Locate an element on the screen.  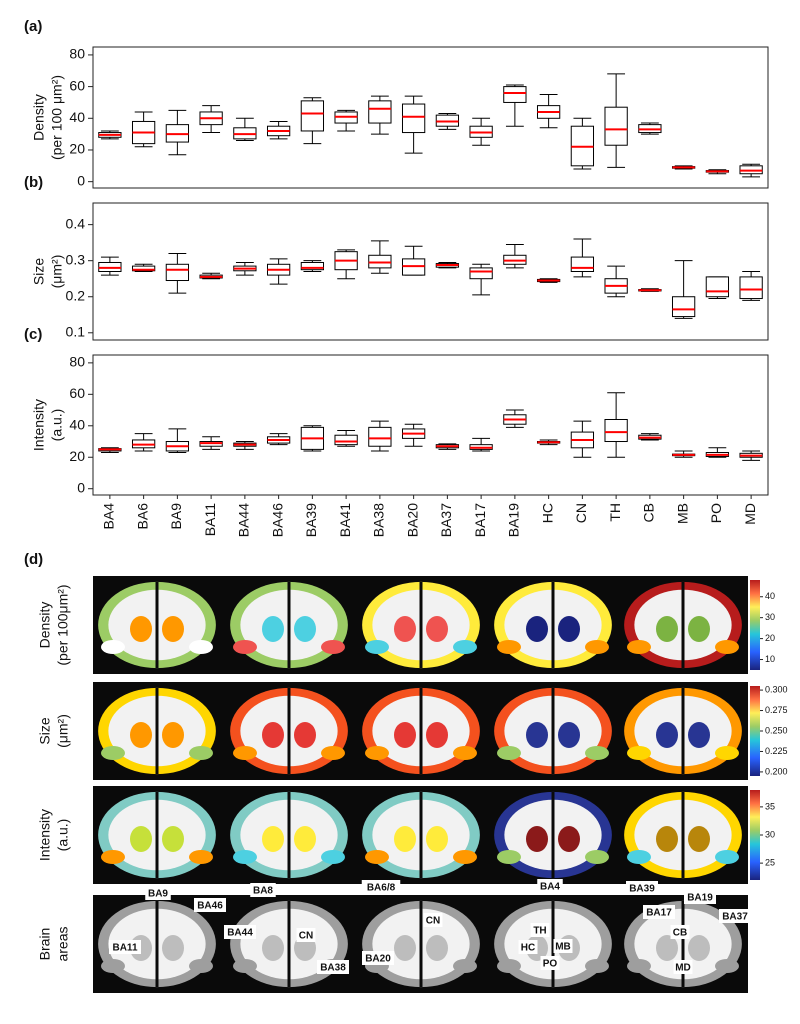
area-tag: BA11 is located at coordinates (125, 947).